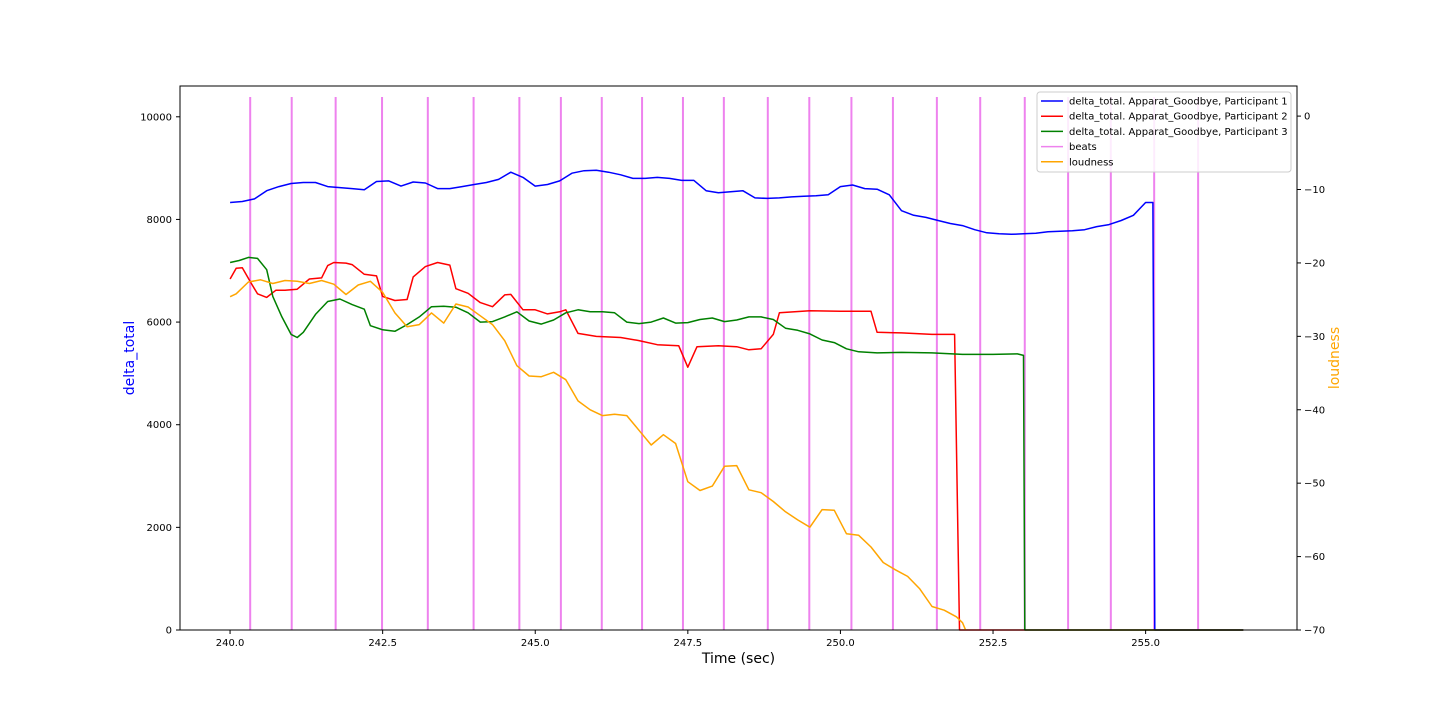  Describe the element at coordinates (169, 631) in the screenshot. I see `y-left-tick-label: 0` at that location.